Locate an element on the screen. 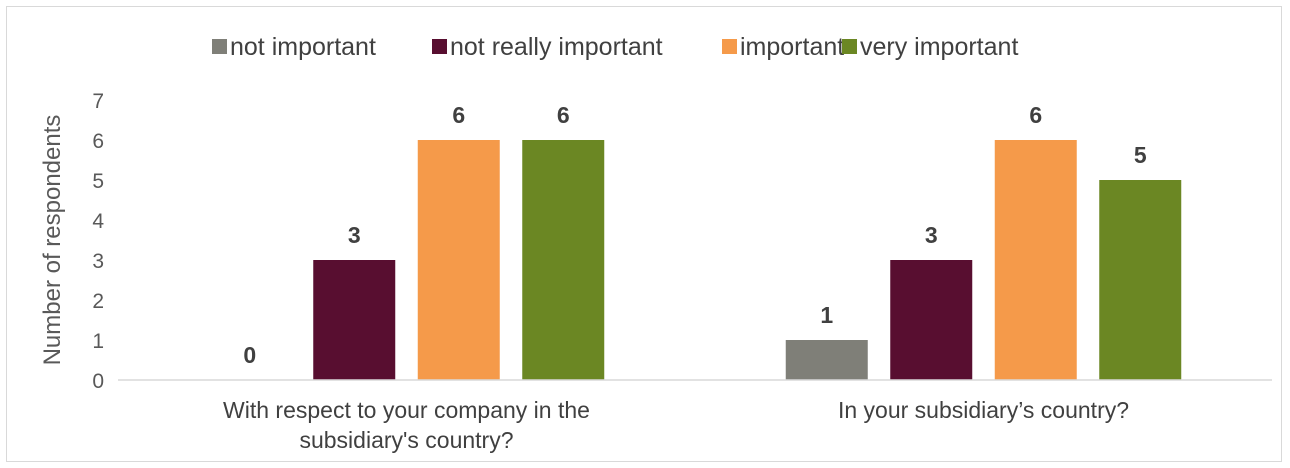 Image resolution: width=1290 pixels, height=468 pixels. legend-item: important is located at coordinates (783, 47).